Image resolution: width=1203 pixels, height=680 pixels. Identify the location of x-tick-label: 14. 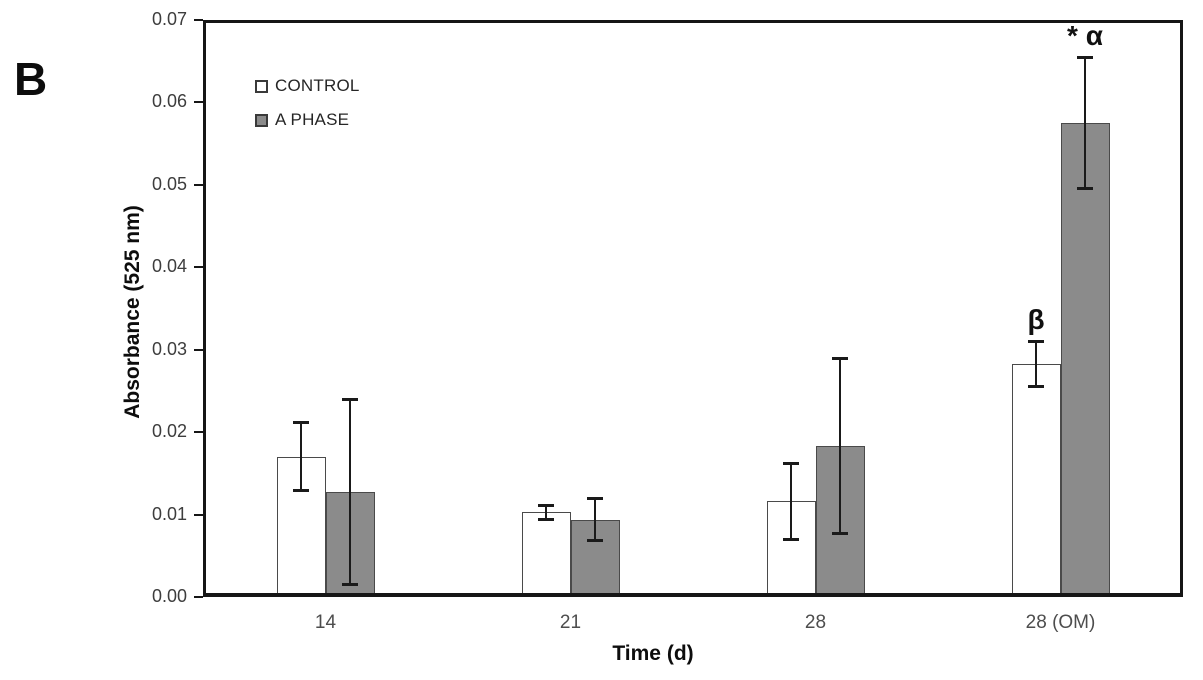
(325, 622).